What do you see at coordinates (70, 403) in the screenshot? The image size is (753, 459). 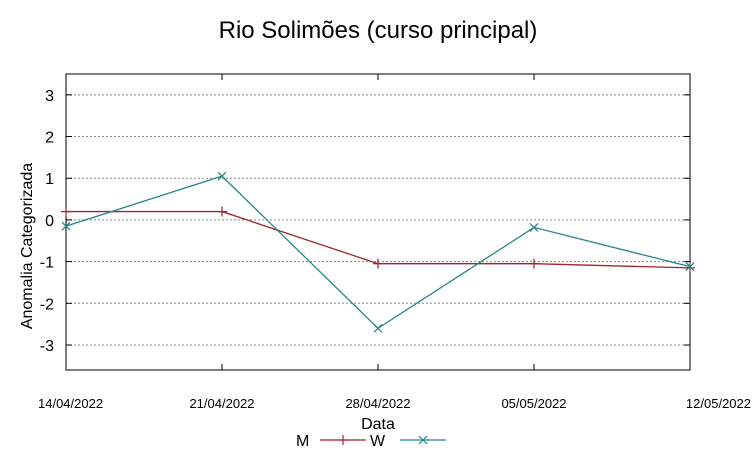 I see `x-tick-label: 14/04/2022` at bounding box center [70, 403].